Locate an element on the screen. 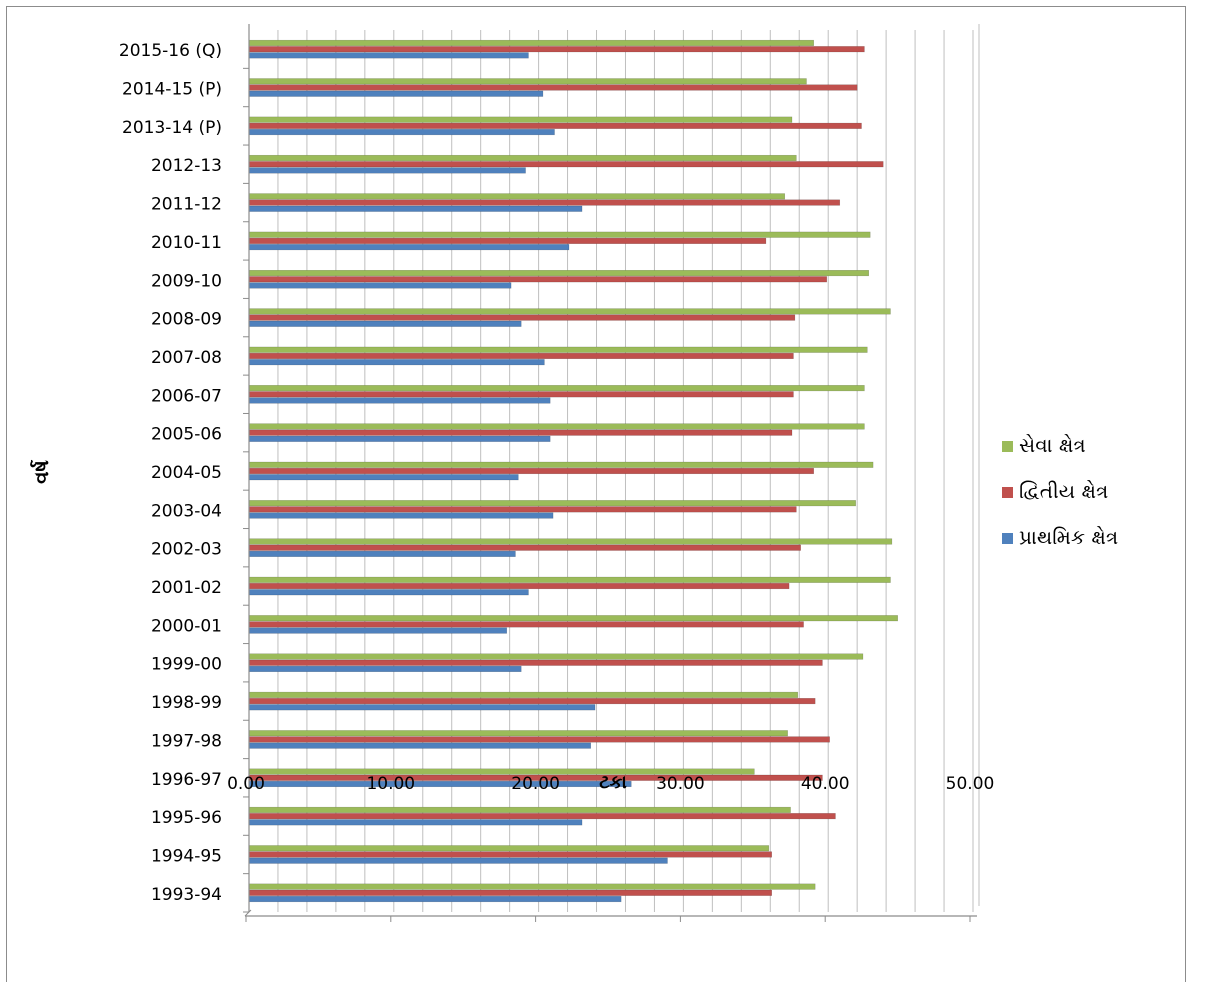 The image size is (1208, 982). legend-label: પ્રાથમિક ક્ષેત્ર is located at coordinates (1068, 537).